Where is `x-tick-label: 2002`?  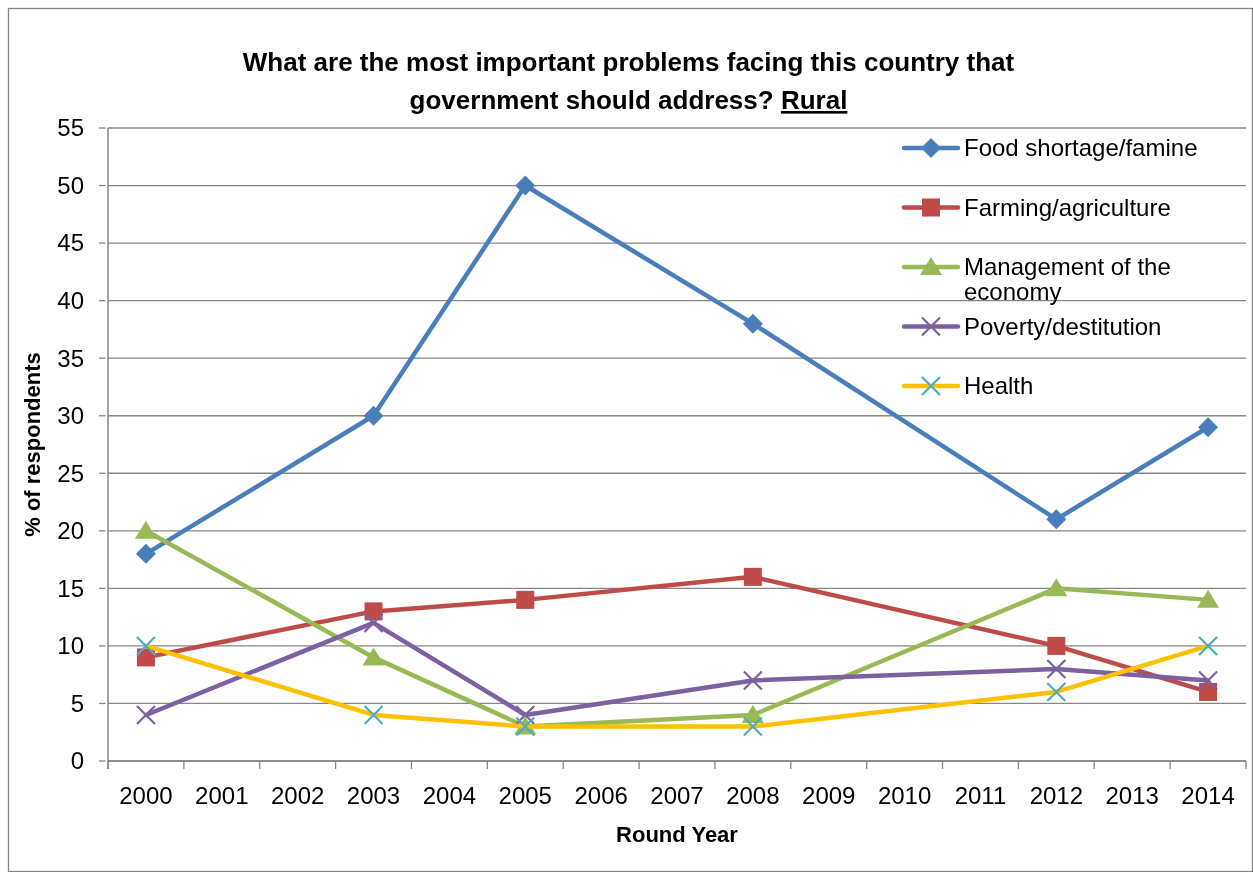
x-tick-label: 2002 is located at coordinates (297, 795).